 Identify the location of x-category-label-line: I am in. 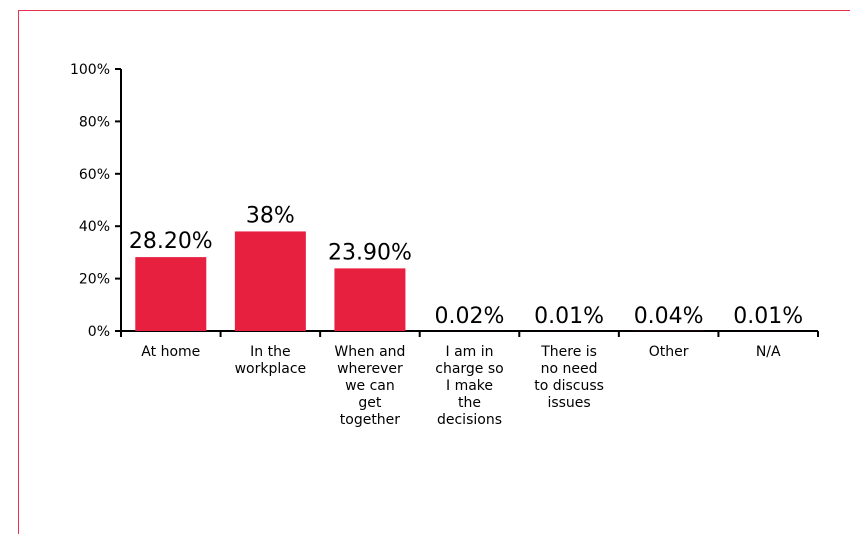
(469, 352).